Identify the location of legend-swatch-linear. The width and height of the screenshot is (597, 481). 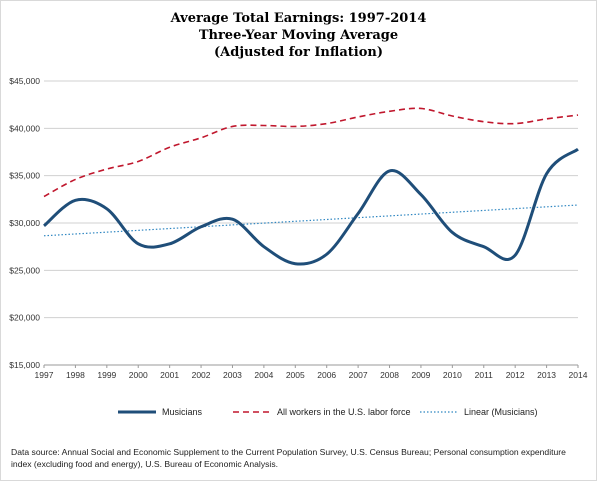
(439, 412).